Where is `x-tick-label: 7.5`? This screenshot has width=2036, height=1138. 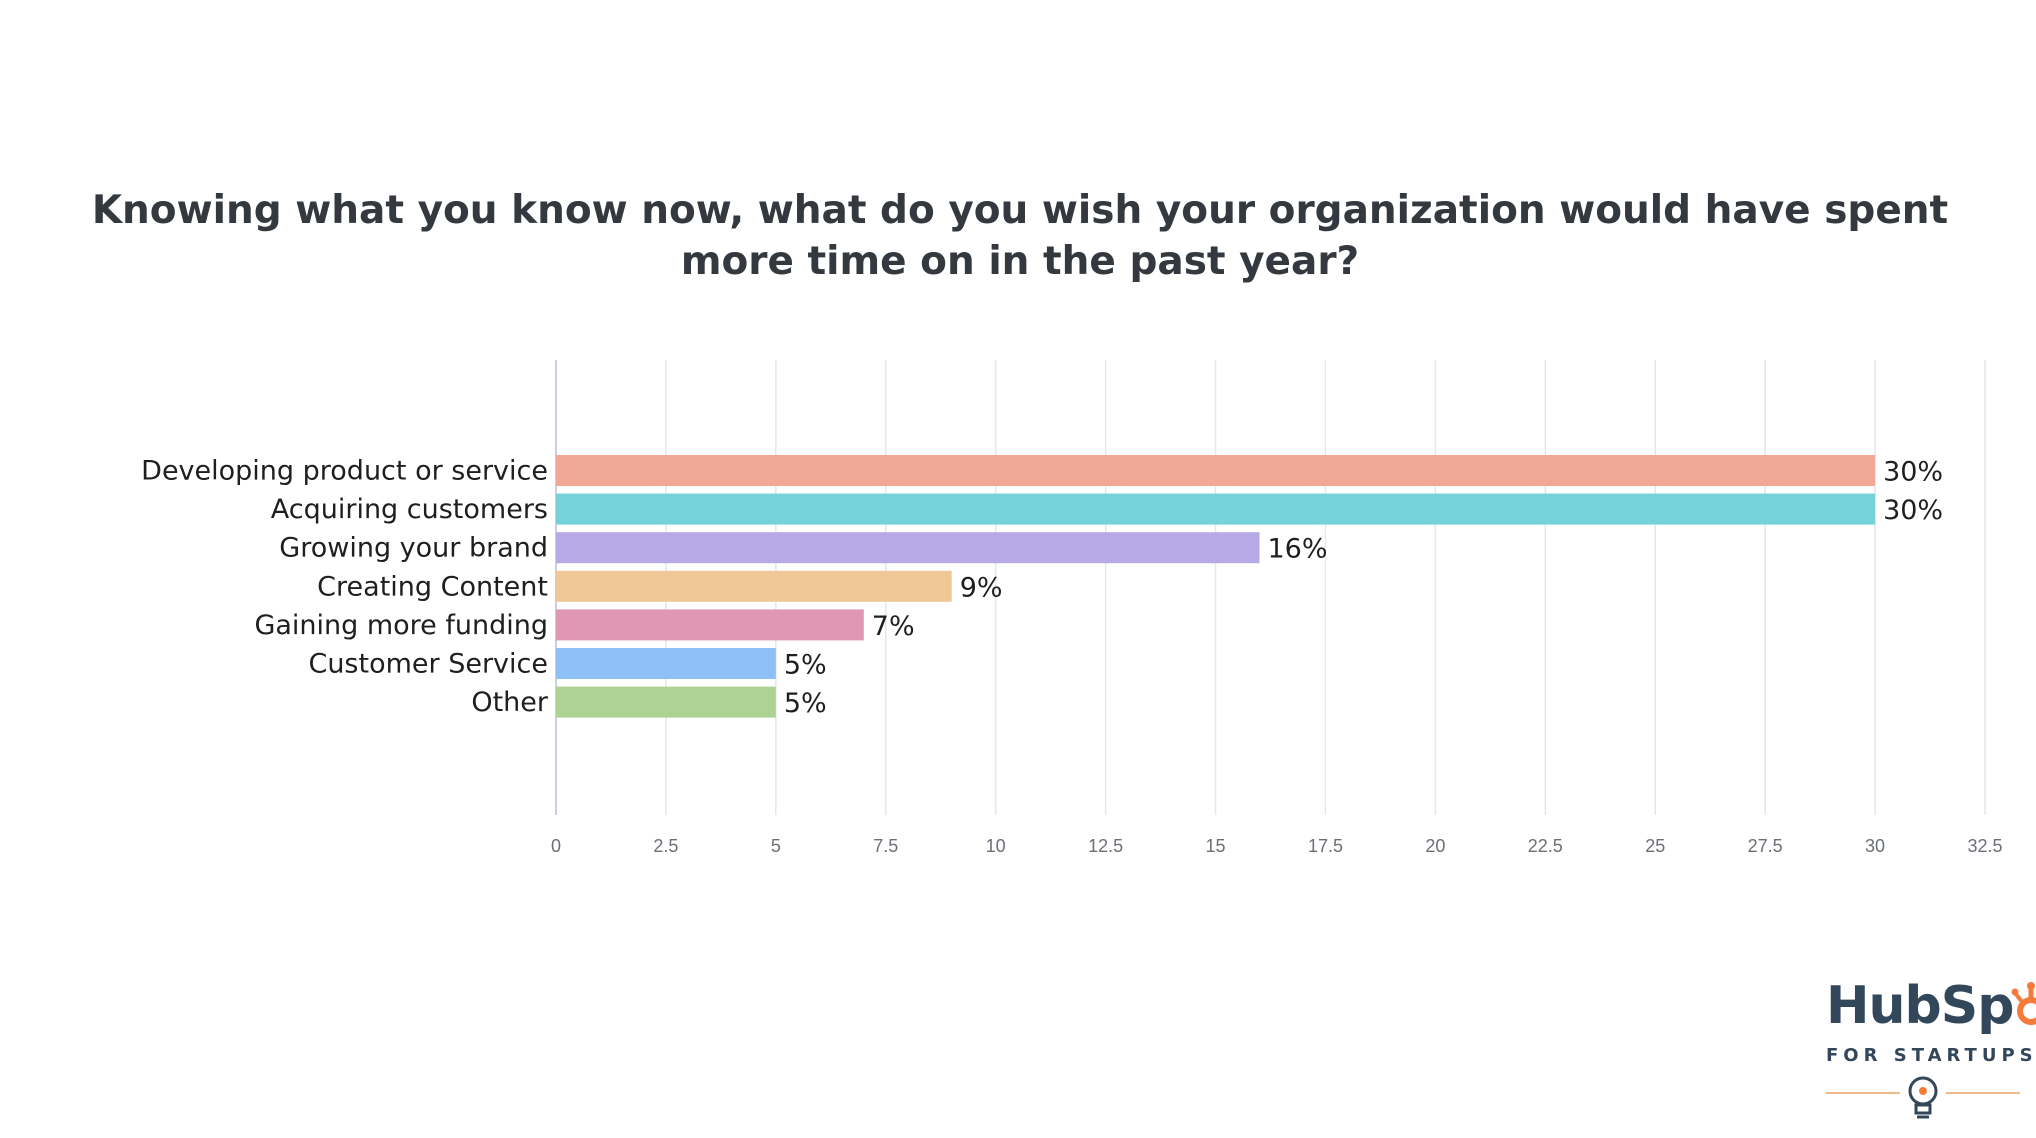 x-tick-label: 7.5 is located at coordinates (885, 846).